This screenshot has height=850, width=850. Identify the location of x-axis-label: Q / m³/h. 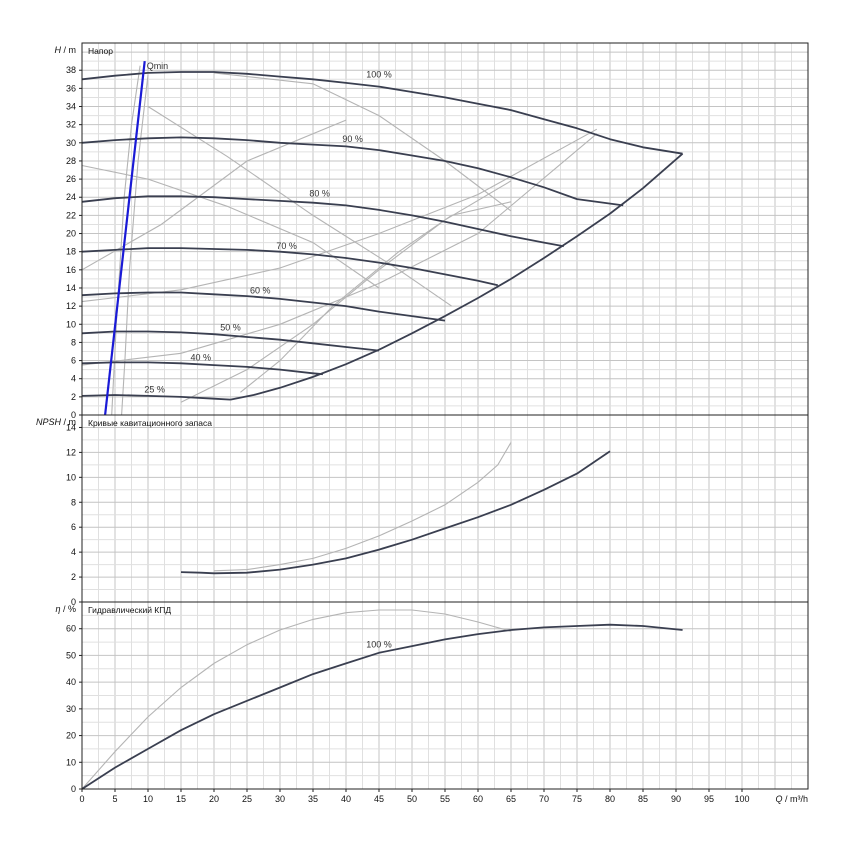
(791, 799).